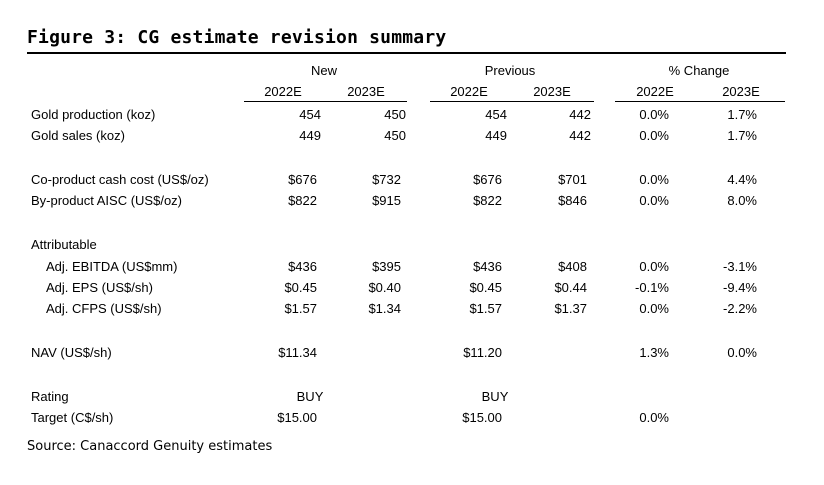 This screenshot has height=485, width=824. I want to click on section-label-attributable: Attributable, so click(64, 244).